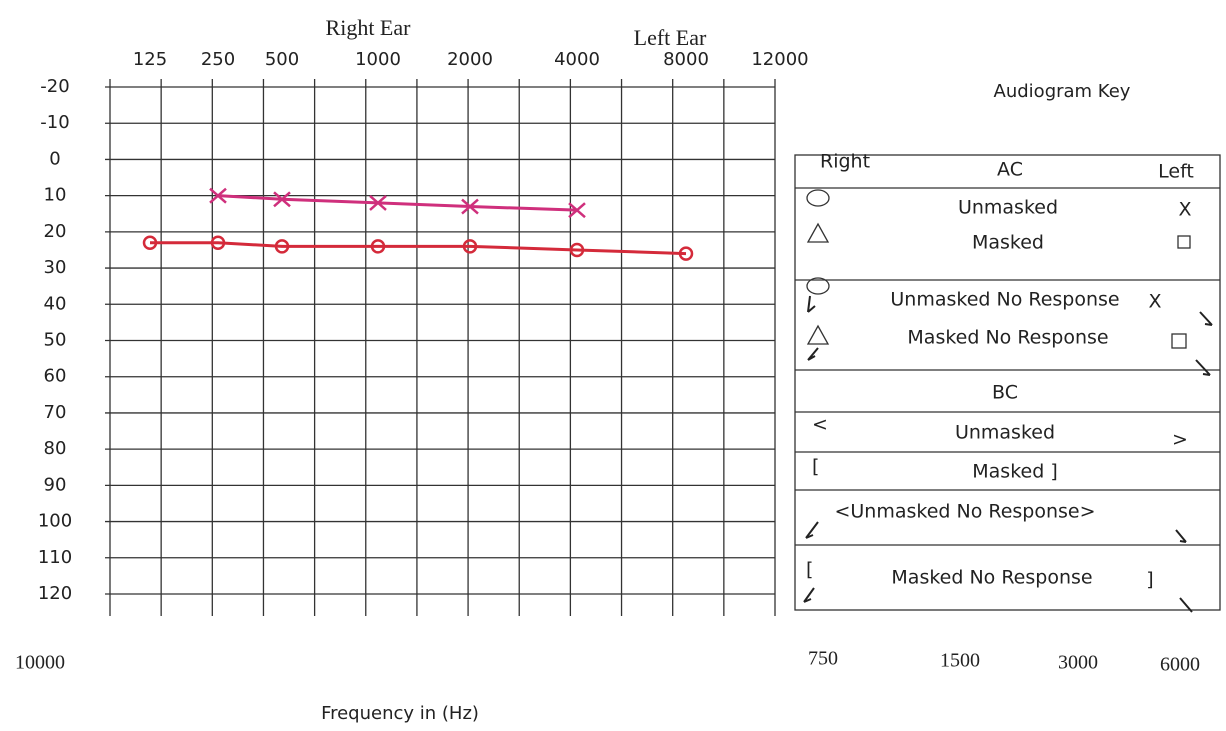 The image size is (1226, 731). What do you see at coordinates (55, 448) in the screenshot?
I see `y-tick-label: 80` at bounding box center [55, 448].